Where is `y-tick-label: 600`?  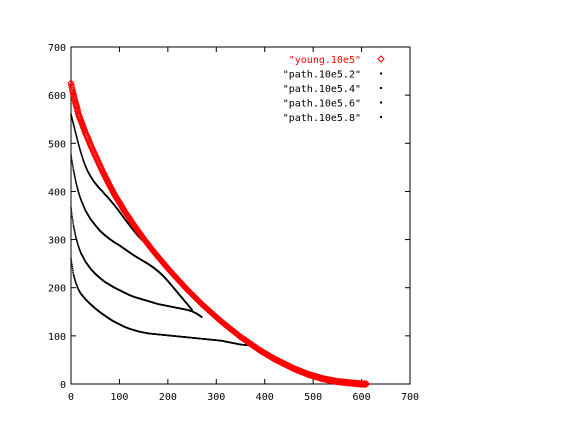 y-tick-label: 600 is located at coordinates (57, 96).